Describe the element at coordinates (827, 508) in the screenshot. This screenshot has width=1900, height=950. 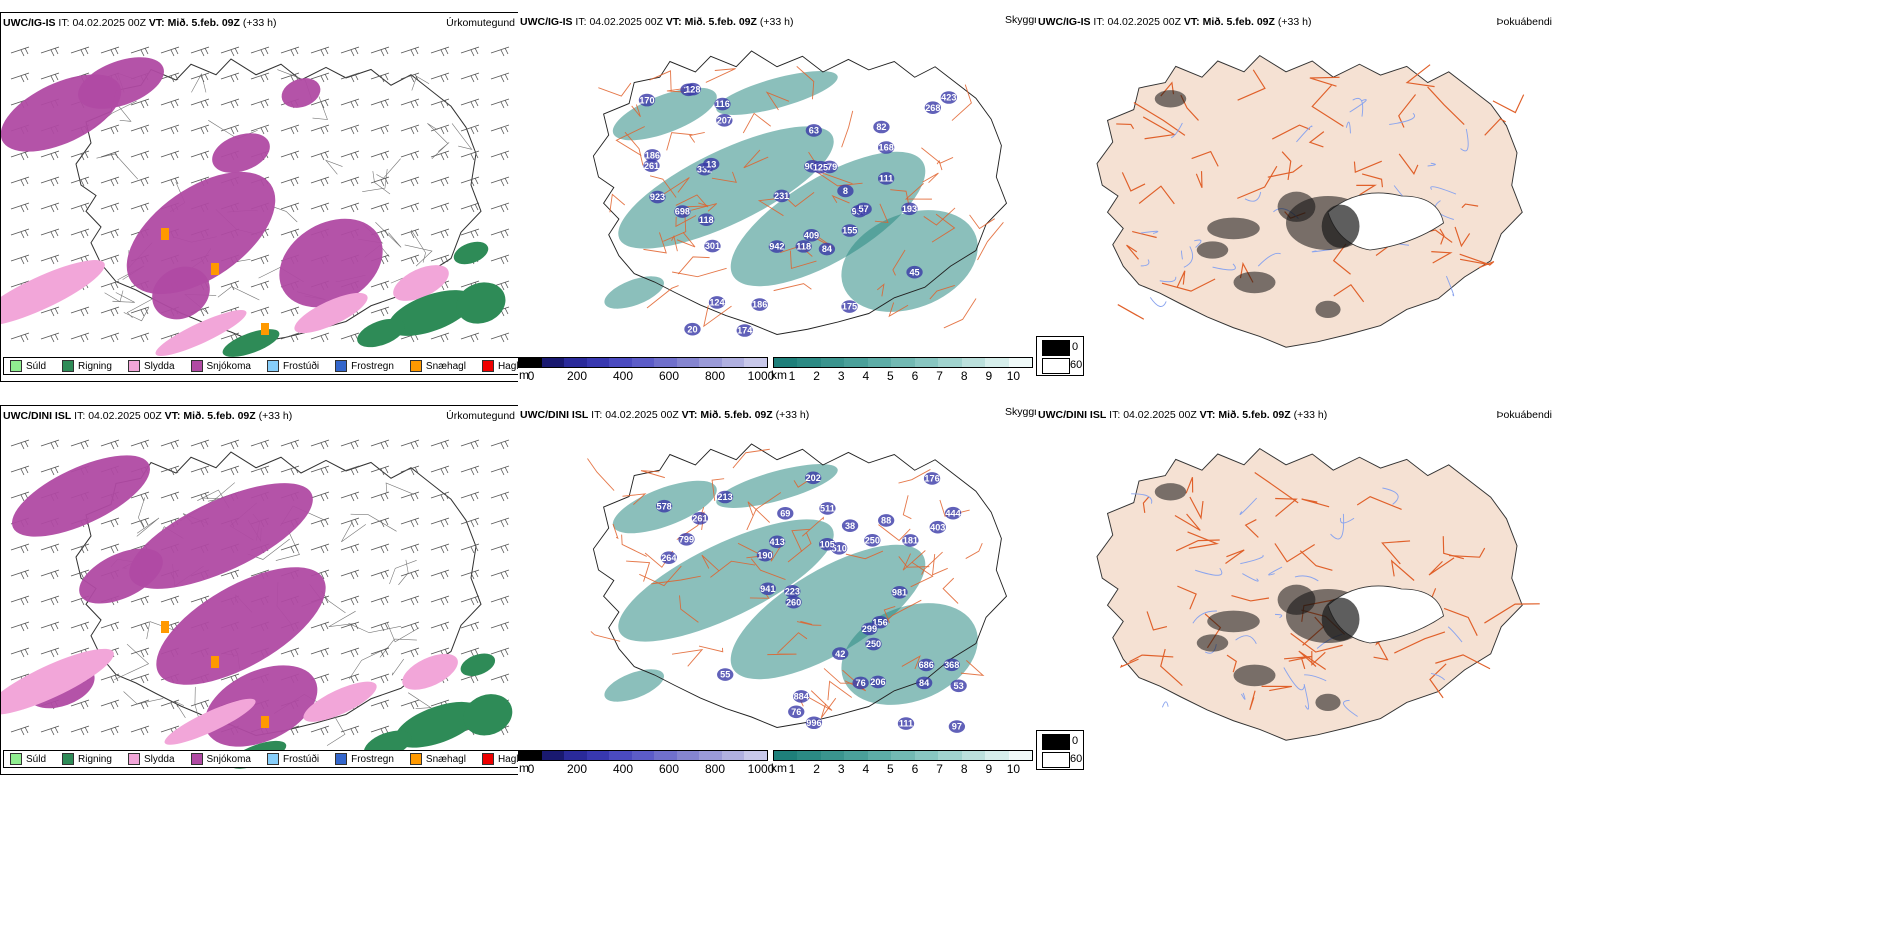
I see `cloud-base-label: 511` at that location.